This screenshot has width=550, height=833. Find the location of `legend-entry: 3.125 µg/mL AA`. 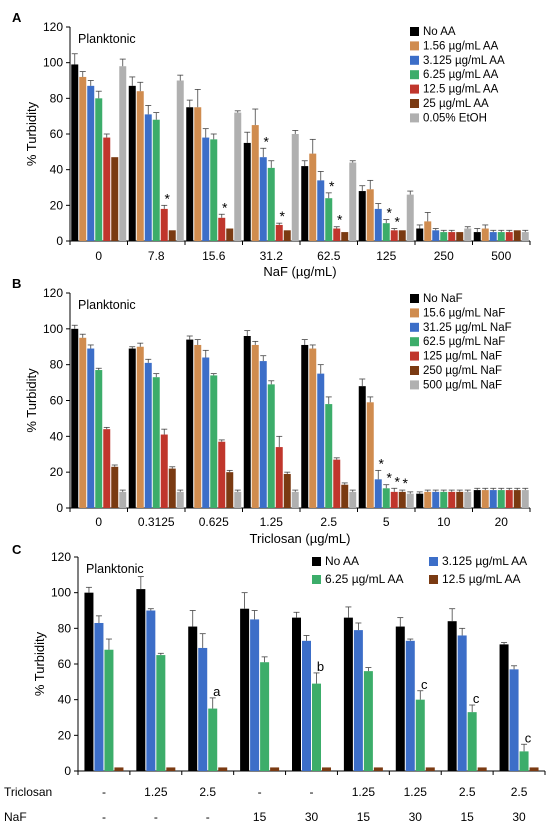

legend-entry: 3.125 µg/mL AA is located at coordinates (464, 61).